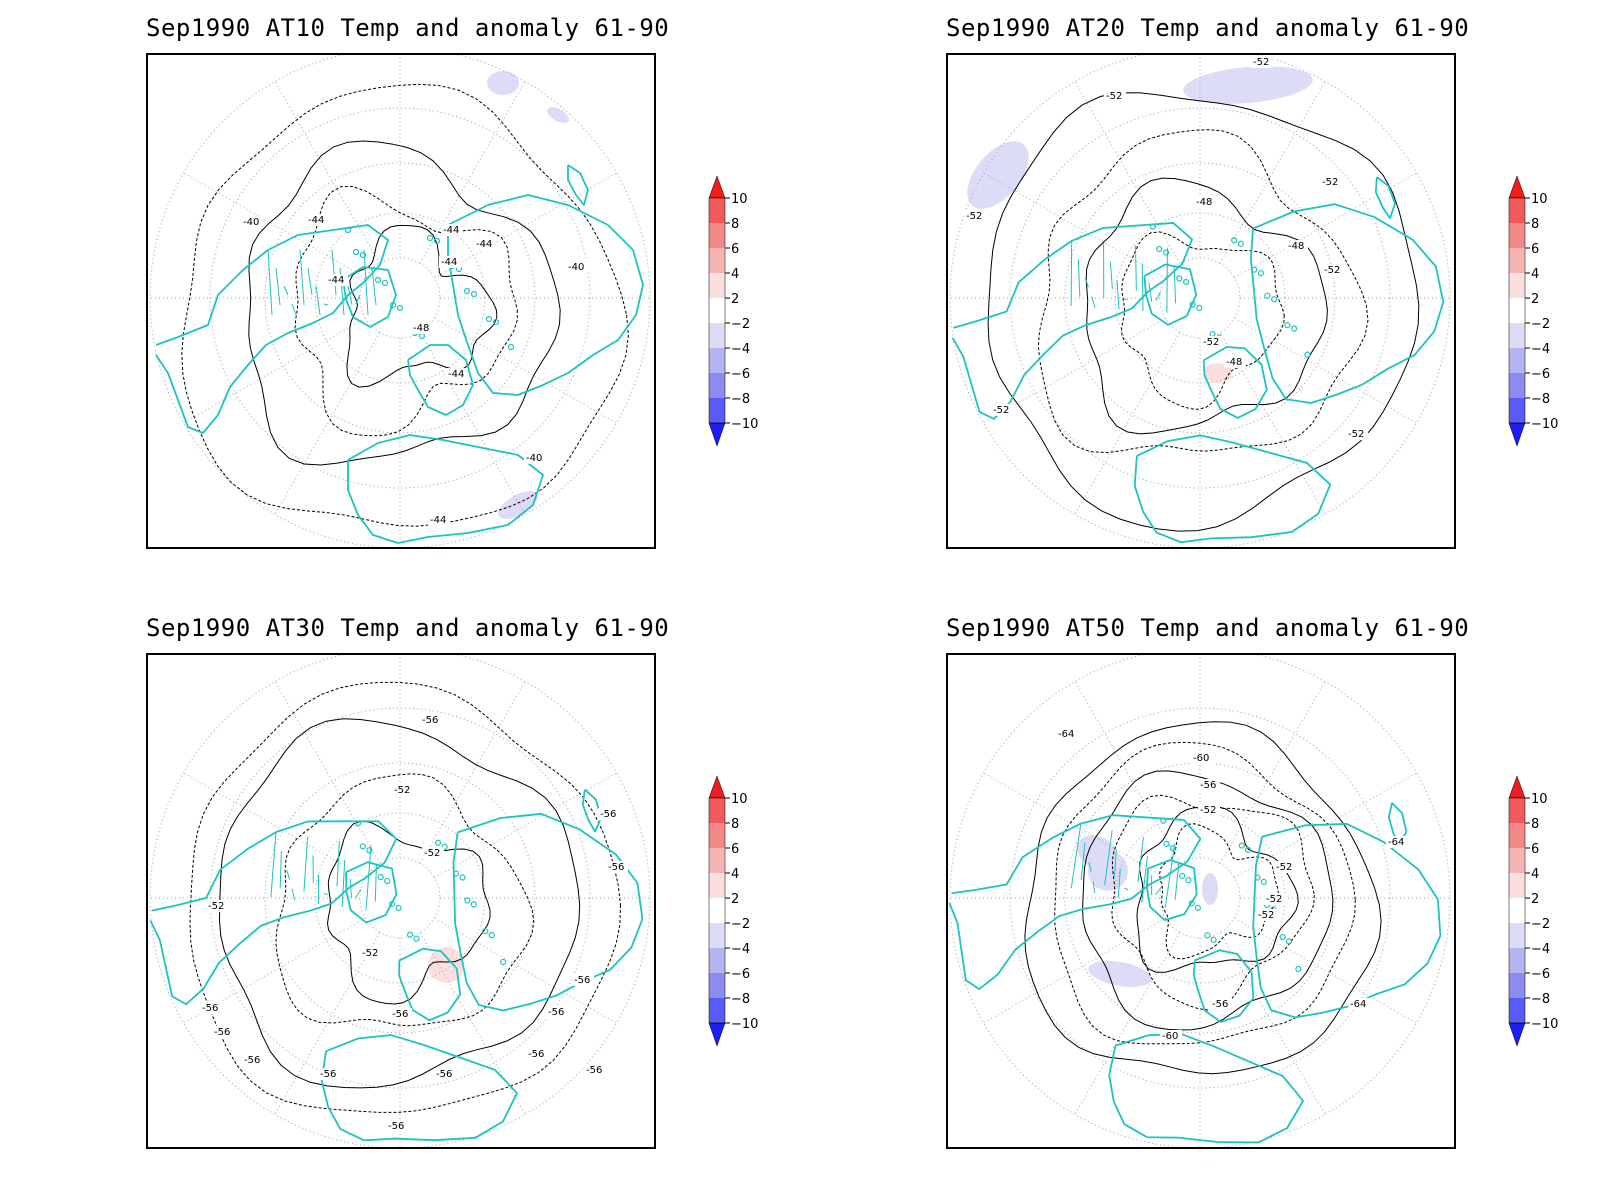 Image resolution: width=1600 pixels, height=1200 pixels. Describe the element at coordinates (740, 924) in the screenshot. I see `colorbar-label: −2` at that location.